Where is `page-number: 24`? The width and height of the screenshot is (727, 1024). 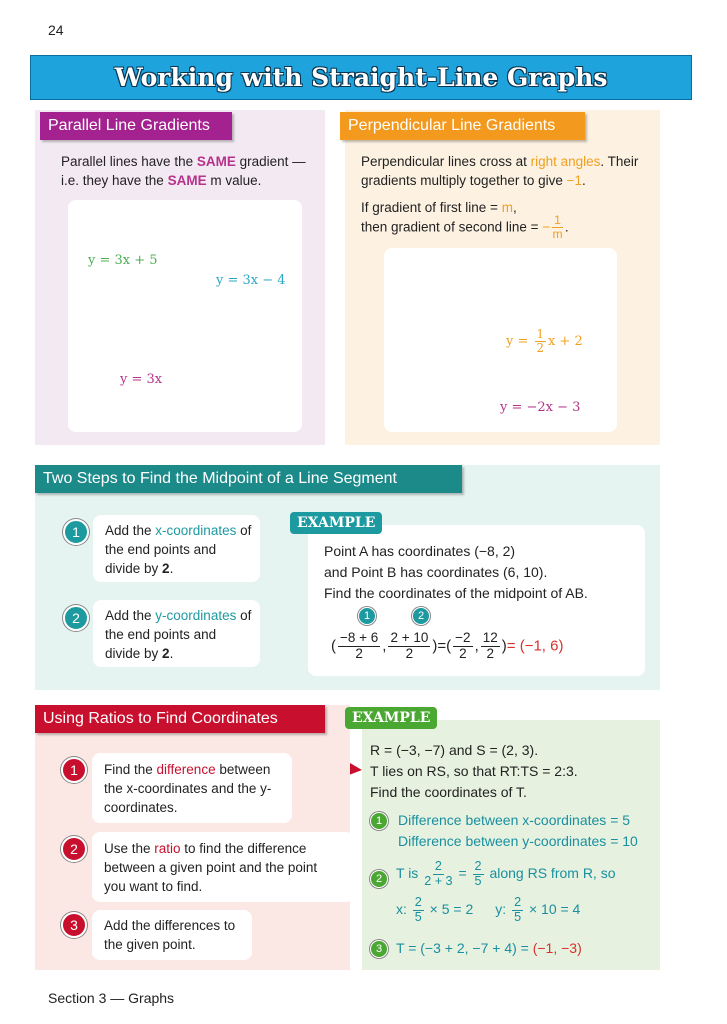 page-number: 24 is located at coordinates (56, 30).